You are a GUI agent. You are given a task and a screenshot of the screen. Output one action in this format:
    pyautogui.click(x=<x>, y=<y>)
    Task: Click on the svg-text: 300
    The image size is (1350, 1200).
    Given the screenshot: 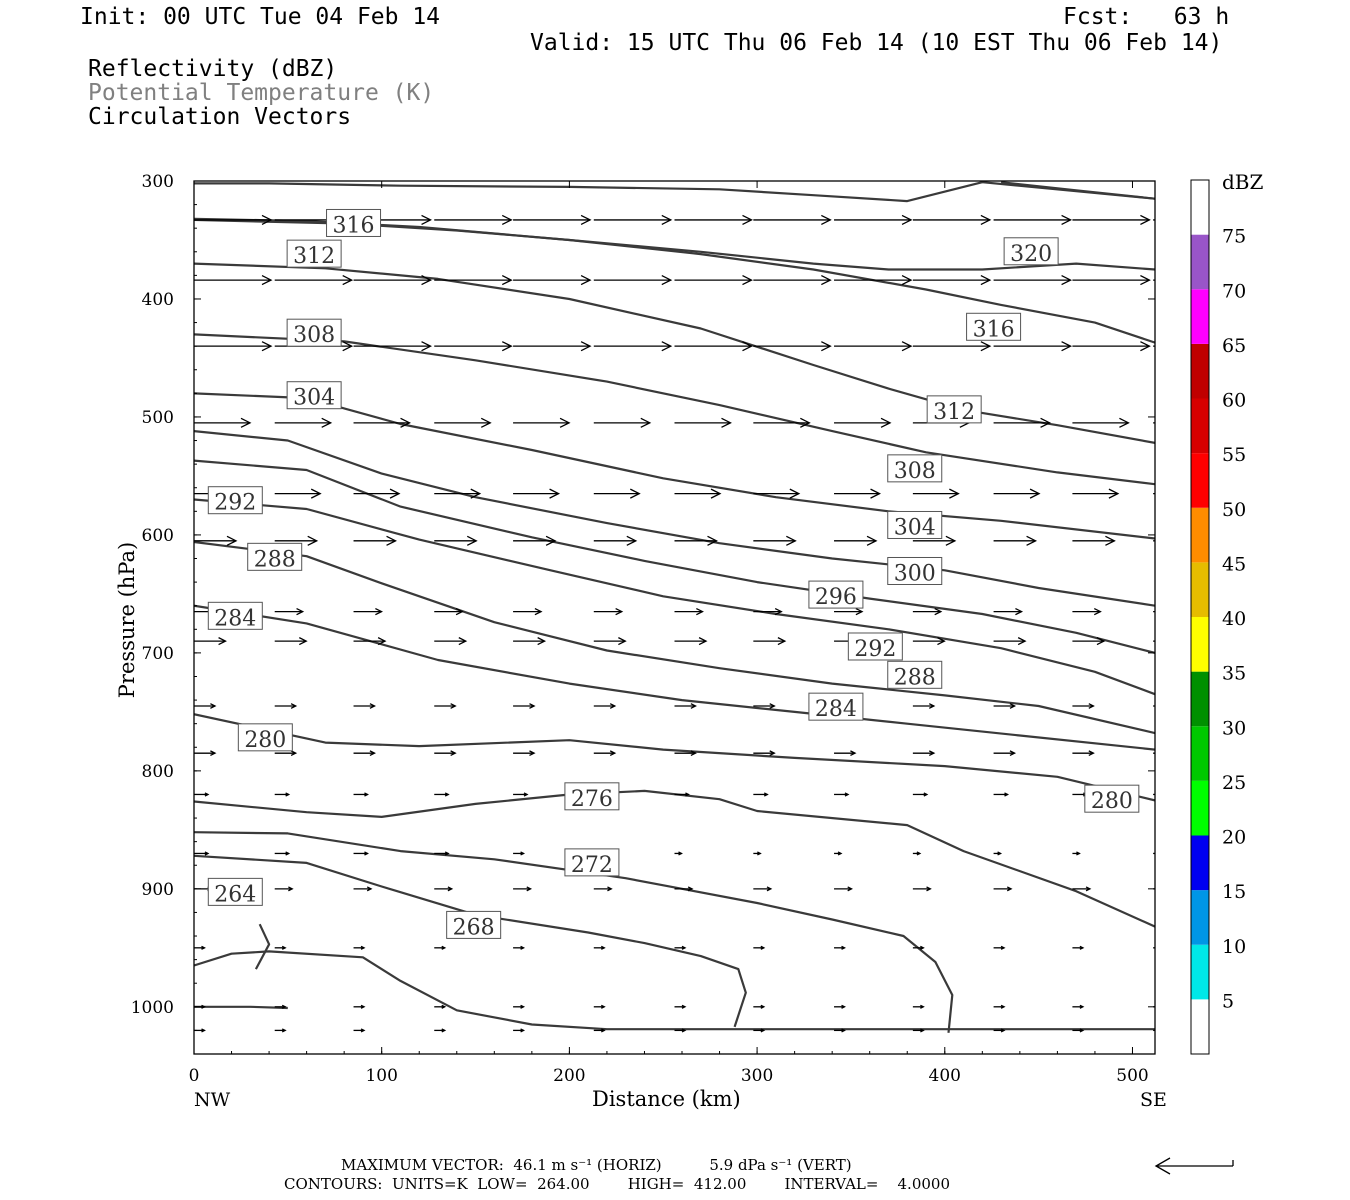 What is the action you would take?
    pyautogui.click(x=915, y=573)
    